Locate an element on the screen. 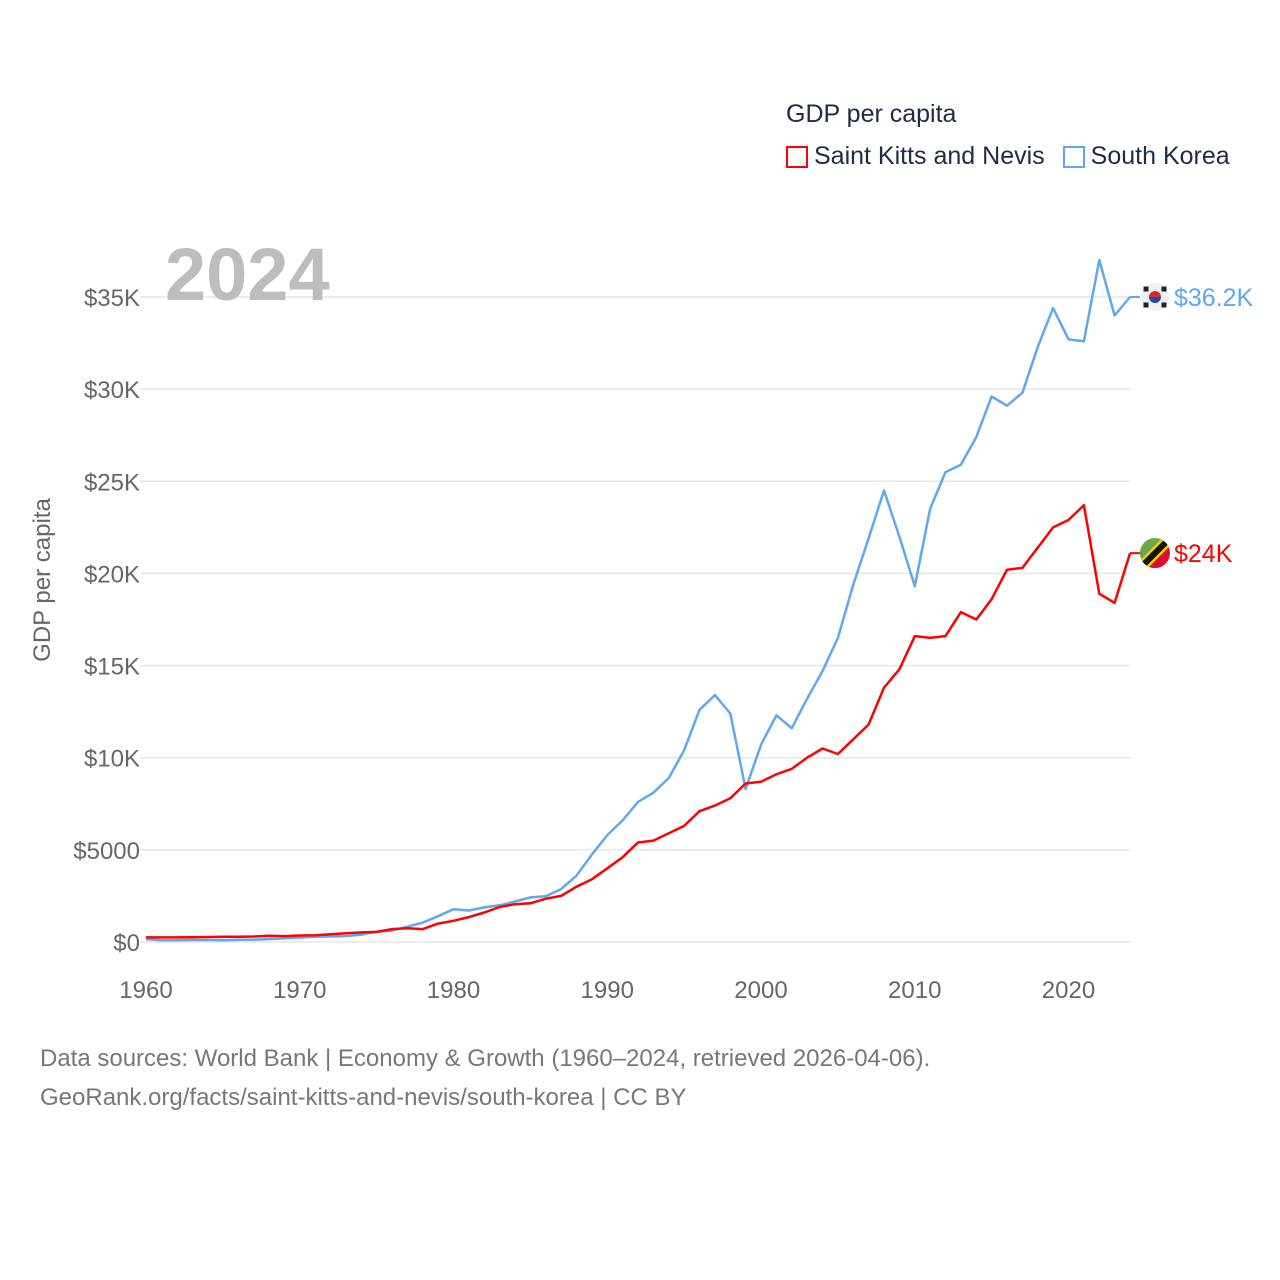  y-axis-ticks: $0 $5000 $10K $15K $20K $25K $30K $35K is located at coordinates (106, 621).